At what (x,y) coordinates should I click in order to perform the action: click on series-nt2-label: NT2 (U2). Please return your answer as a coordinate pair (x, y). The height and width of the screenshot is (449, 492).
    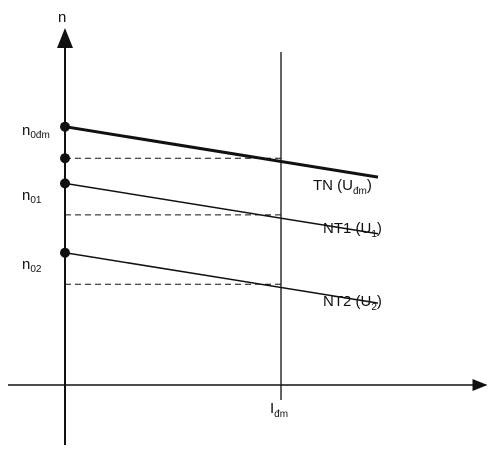
    Looking at the image, I should click on (352, 303).